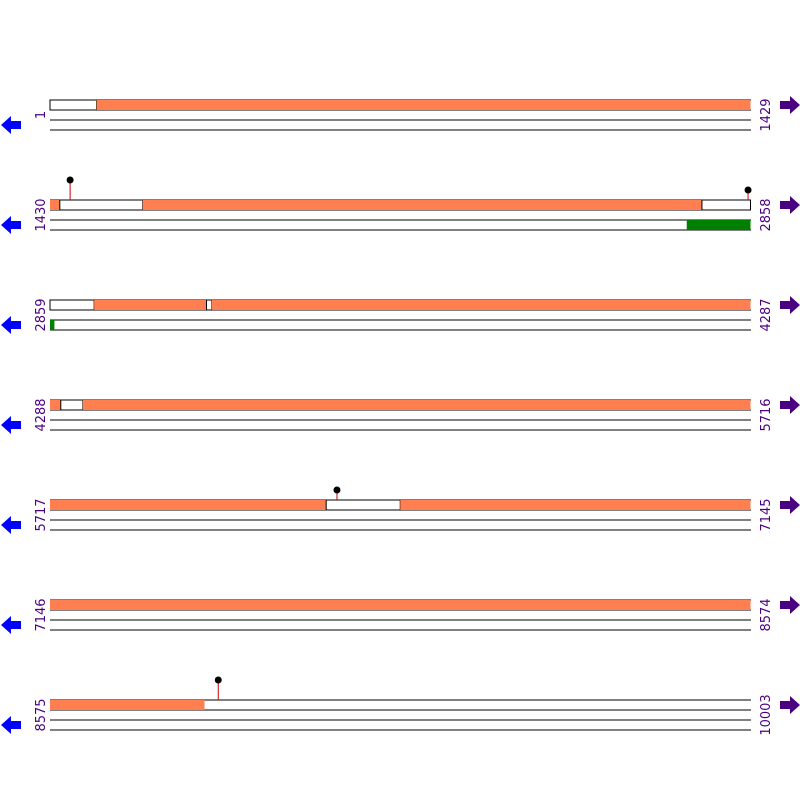 Image resolution: width=800 pixels, height=800 pixels. Describe the element at coordinates (766, 314) in the screenshot. I see `row-end-number: 4287` at that location.